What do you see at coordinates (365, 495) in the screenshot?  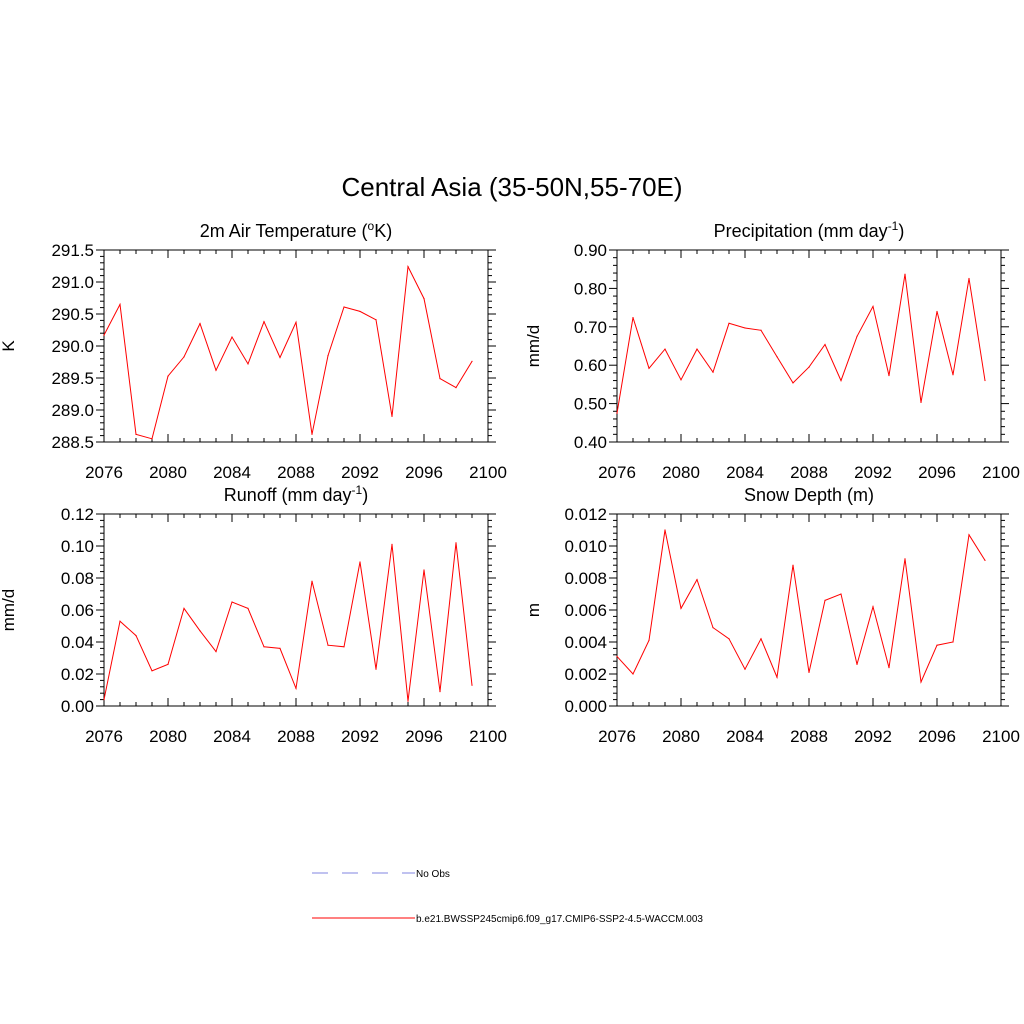 I see `runoff-title-tail: )` at bounding box center [365, 495].